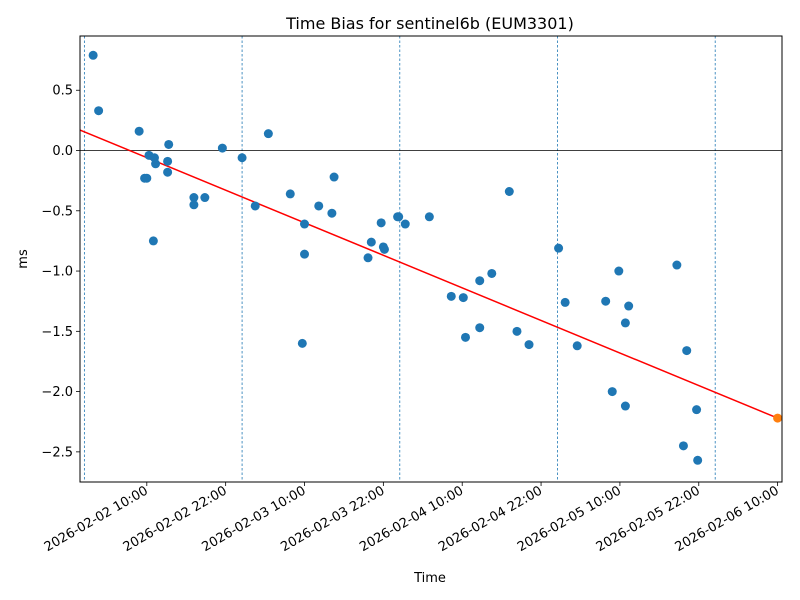 This screenshot has height=600, width=800. Describe the element at coordinates (62, 151) in the screenshot. I see `y-tick-label: 0.0` at that location.